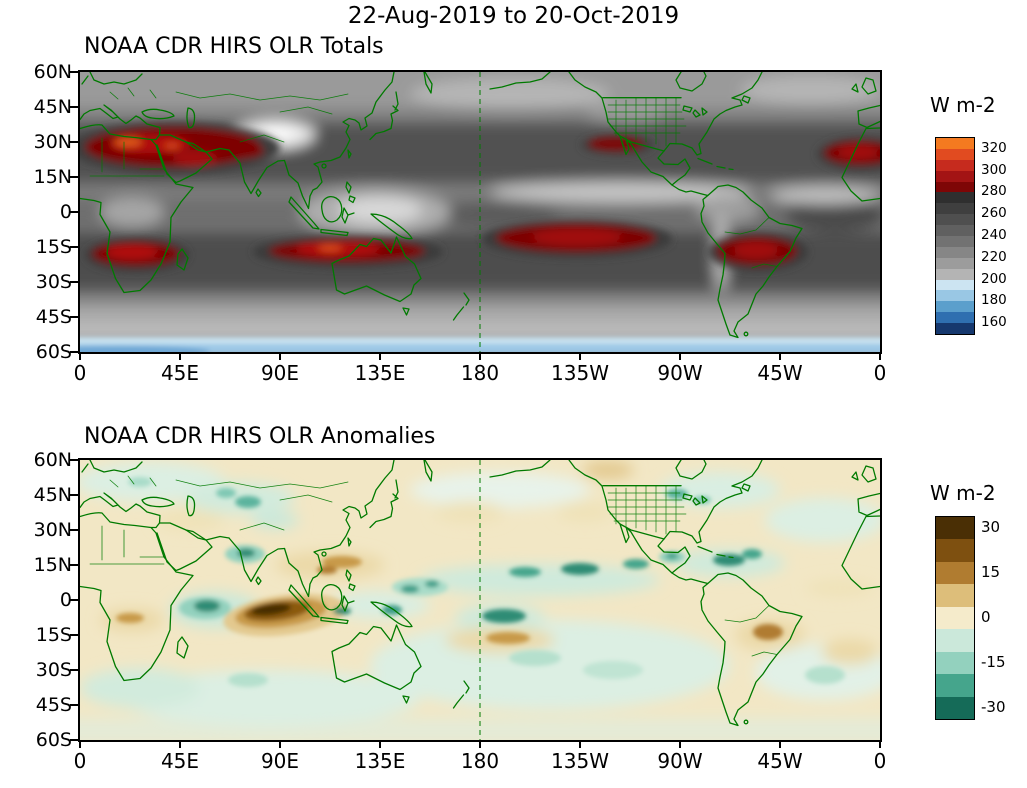 The image size is (1027, 788). Describe the element at coordinates (41, 600) in the screenshot. I see `anomalies-y-axis: 60N 45N 30N 15N 0 15S 30S 45S 60S` at that location.